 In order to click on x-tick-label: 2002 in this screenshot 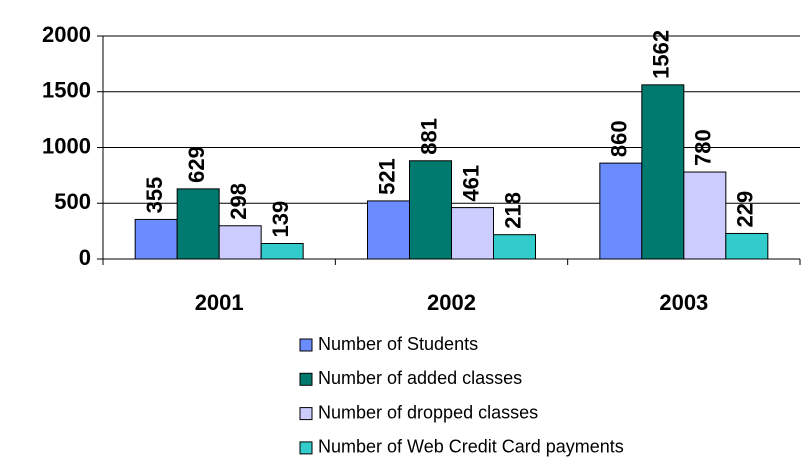, I will do `click(451, 302)`.